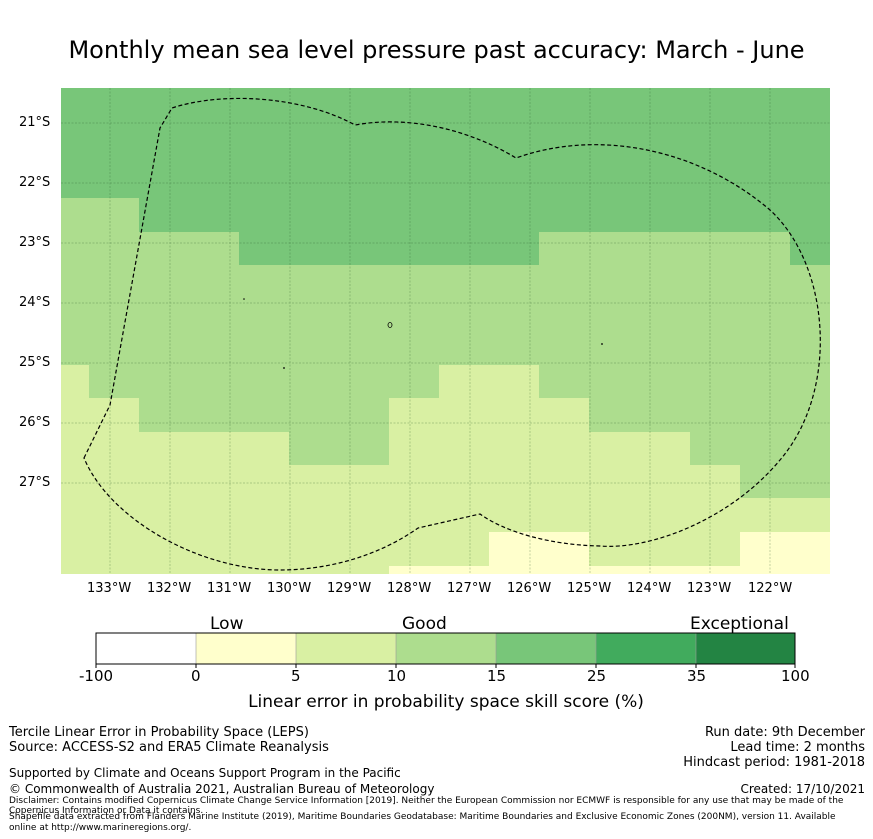  What do you see at coordinates (109, 588) in the screenshot?
I see `lon-label: 133°W` at bounding box center [109, 588].